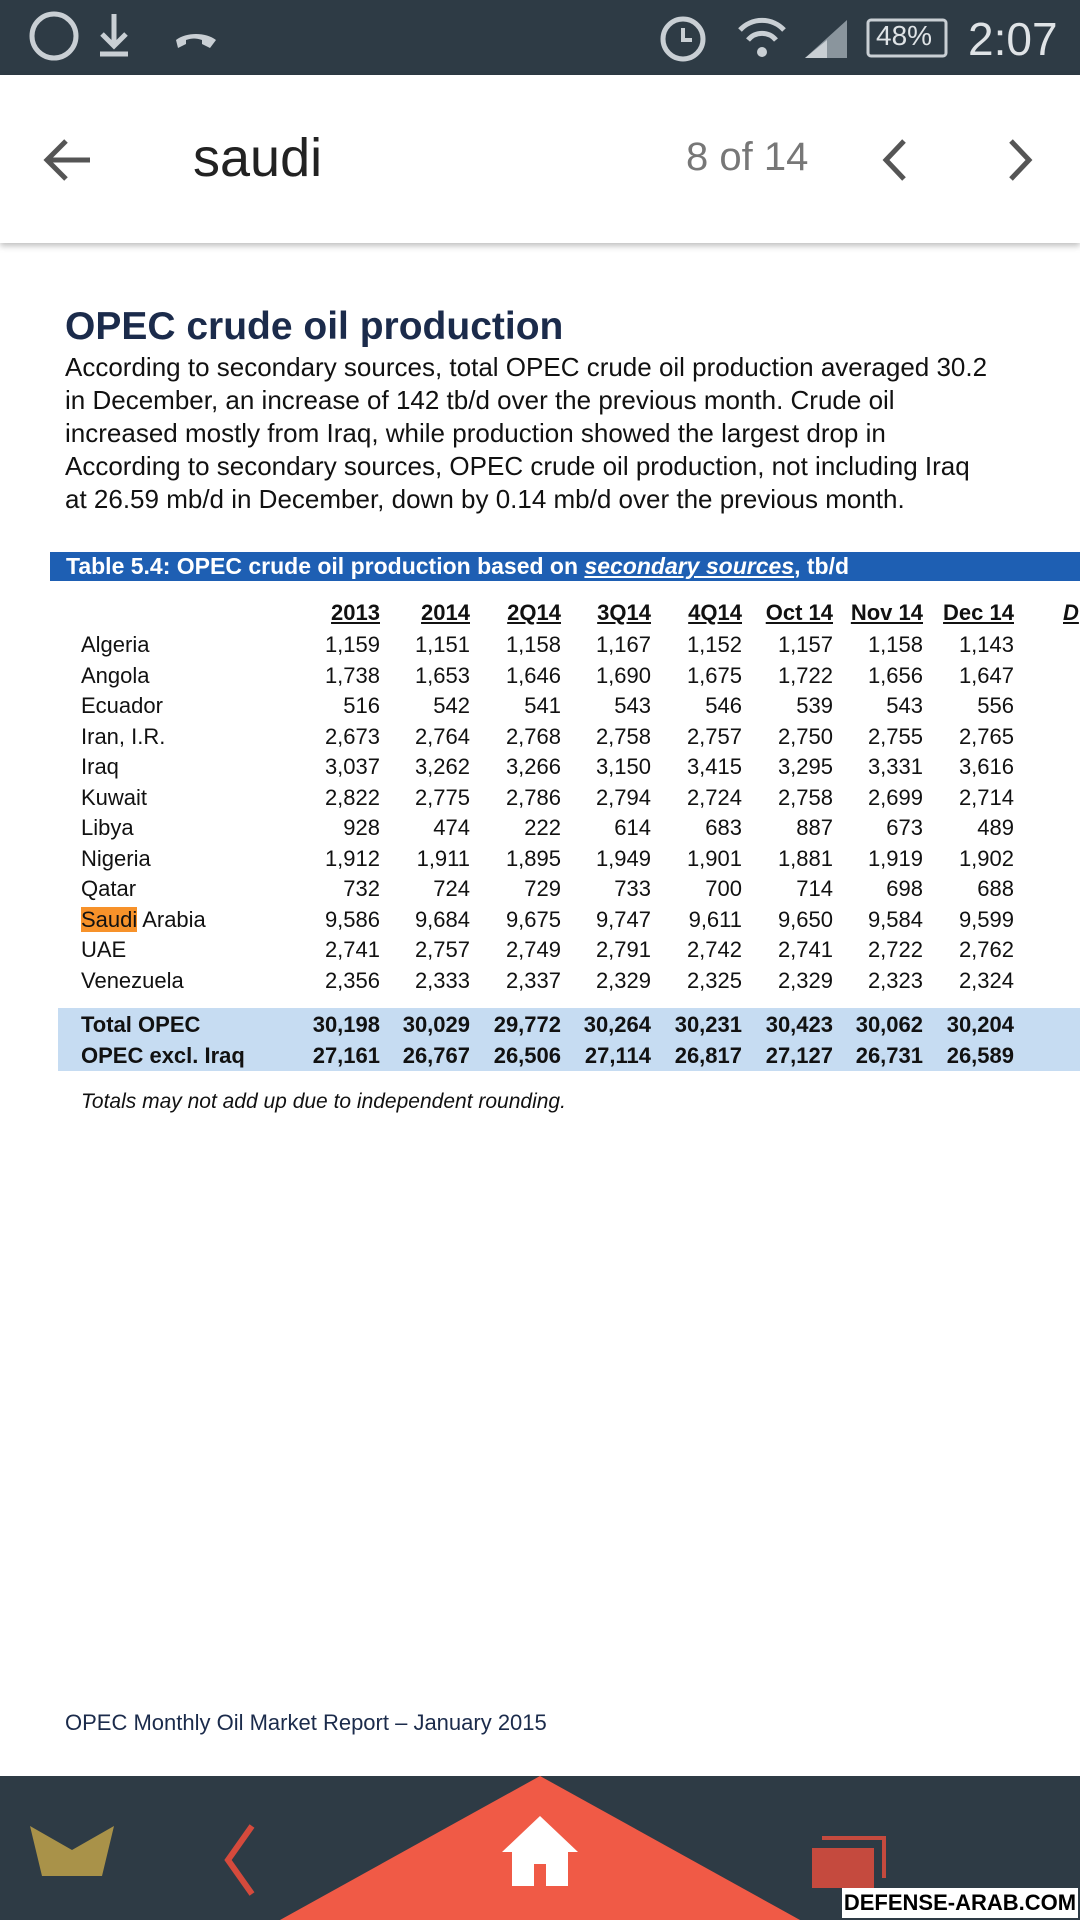 This screenshot has width=1080, height=1925. I want to click on table-title-unit: , tb/d, so click(822, 566).